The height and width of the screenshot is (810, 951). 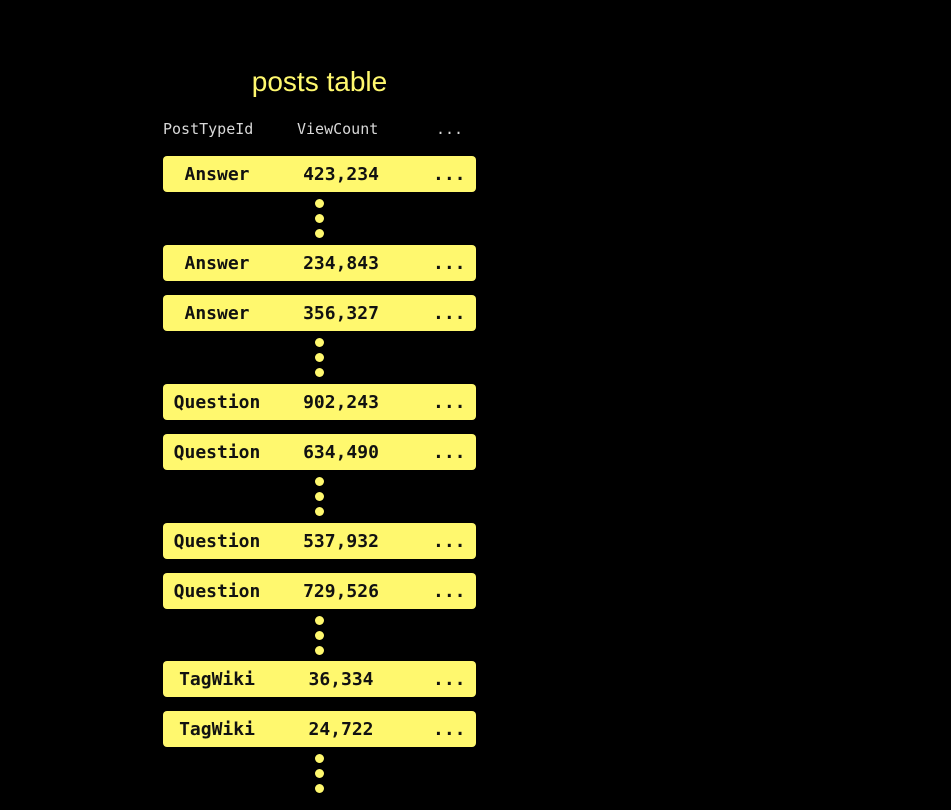 I want to click on view-count: 729,526, so click(x=341, y=591).